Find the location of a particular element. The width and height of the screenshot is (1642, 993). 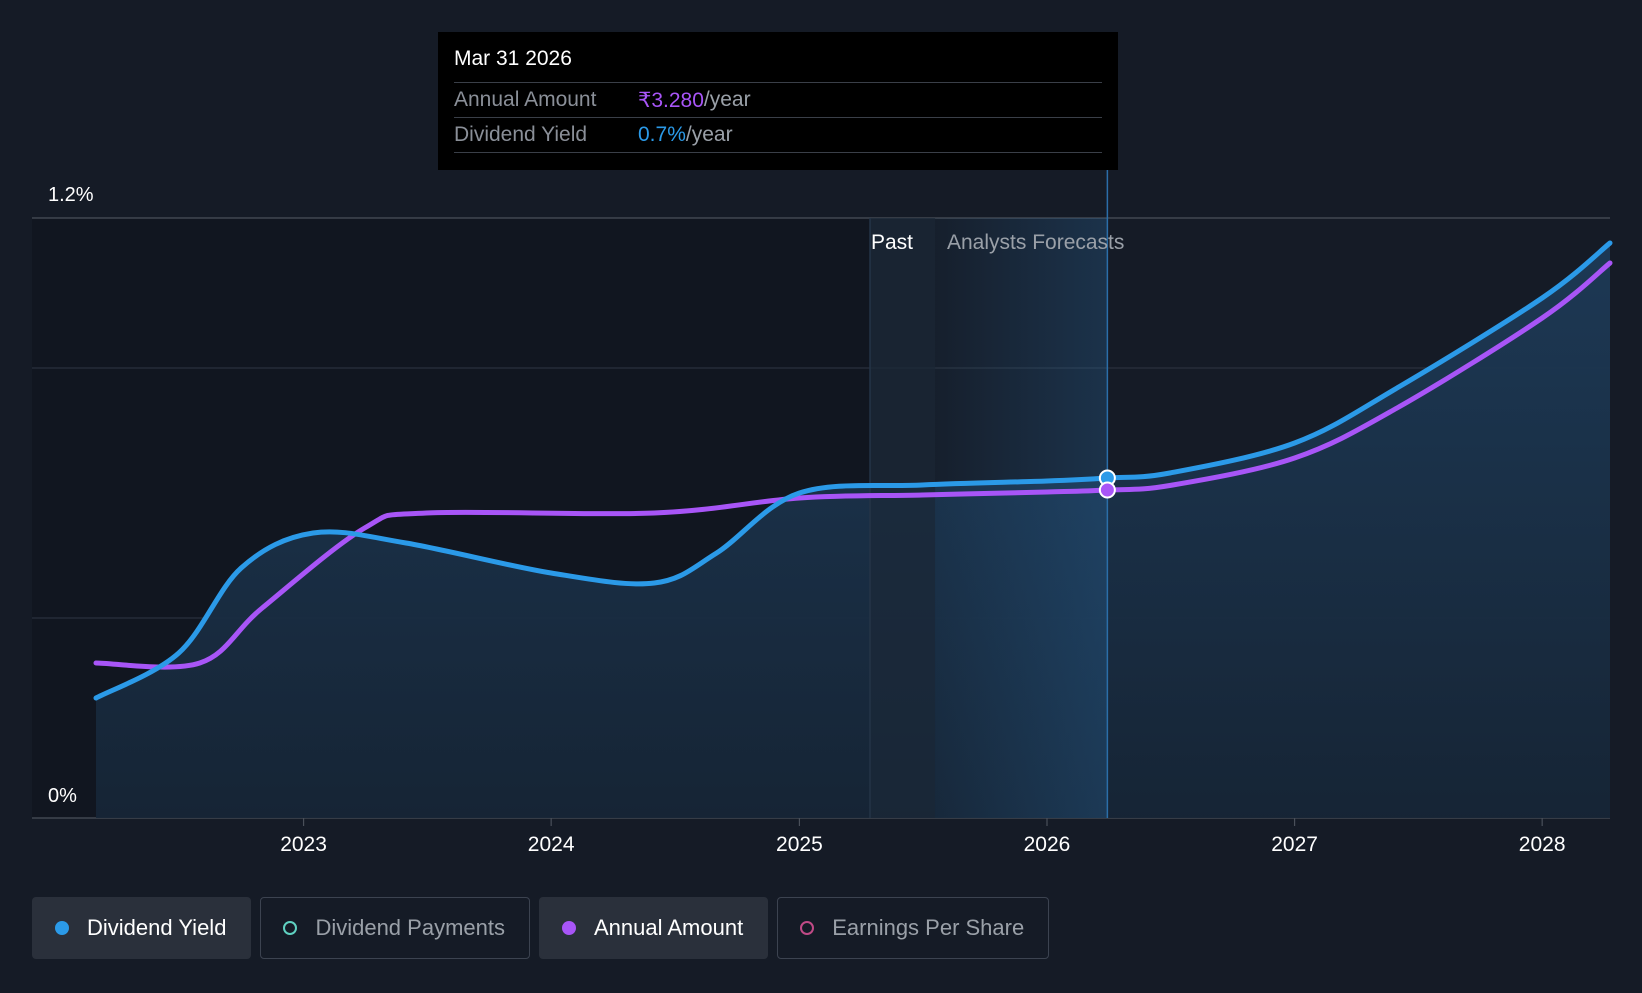

y-tick-label: 1.2% is located at coordinates (71, 195).